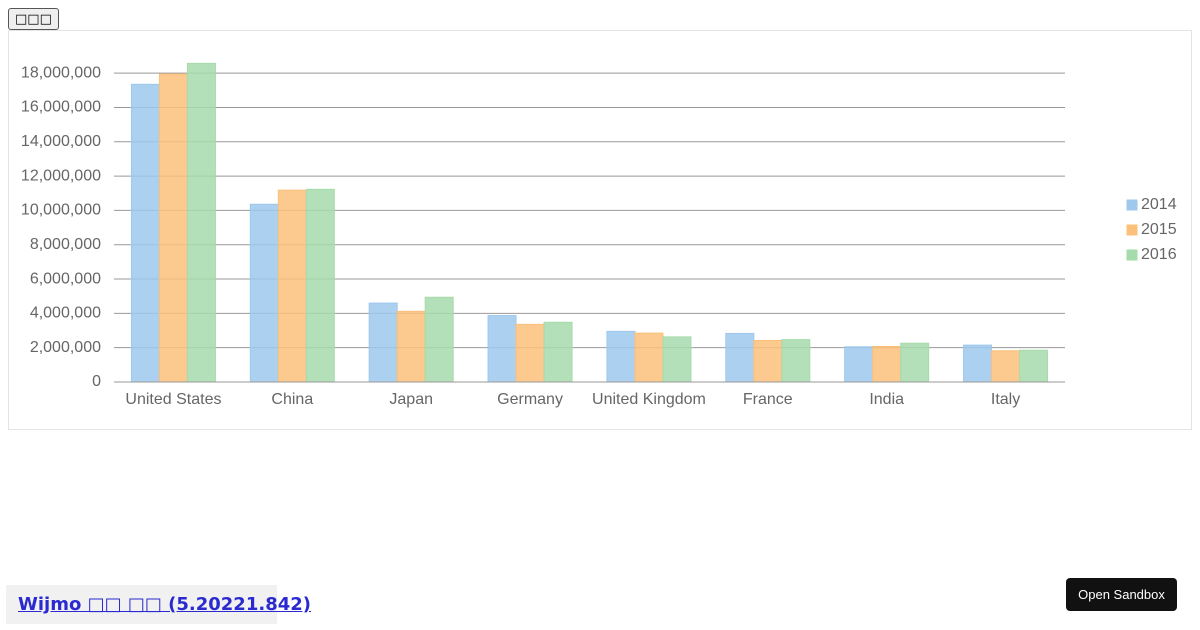 The image size is (1200, 630). I want to click on x-tick-label: Japan, so click(411, 399).